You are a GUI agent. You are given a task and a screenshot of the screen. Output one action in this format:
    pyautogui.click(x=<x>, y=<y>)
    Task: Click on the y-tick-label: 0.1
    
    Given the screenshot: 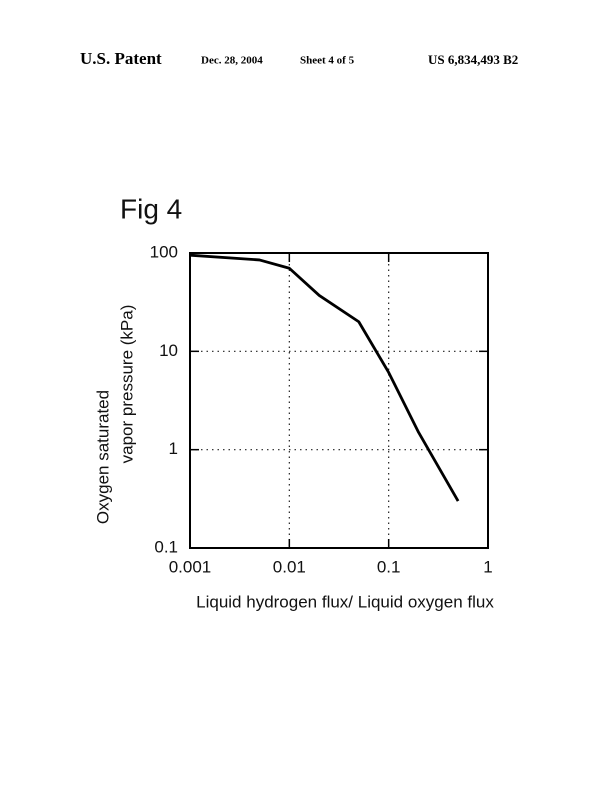 What is the action you would take?
    pyautogui.click(x=166, y=546)
    